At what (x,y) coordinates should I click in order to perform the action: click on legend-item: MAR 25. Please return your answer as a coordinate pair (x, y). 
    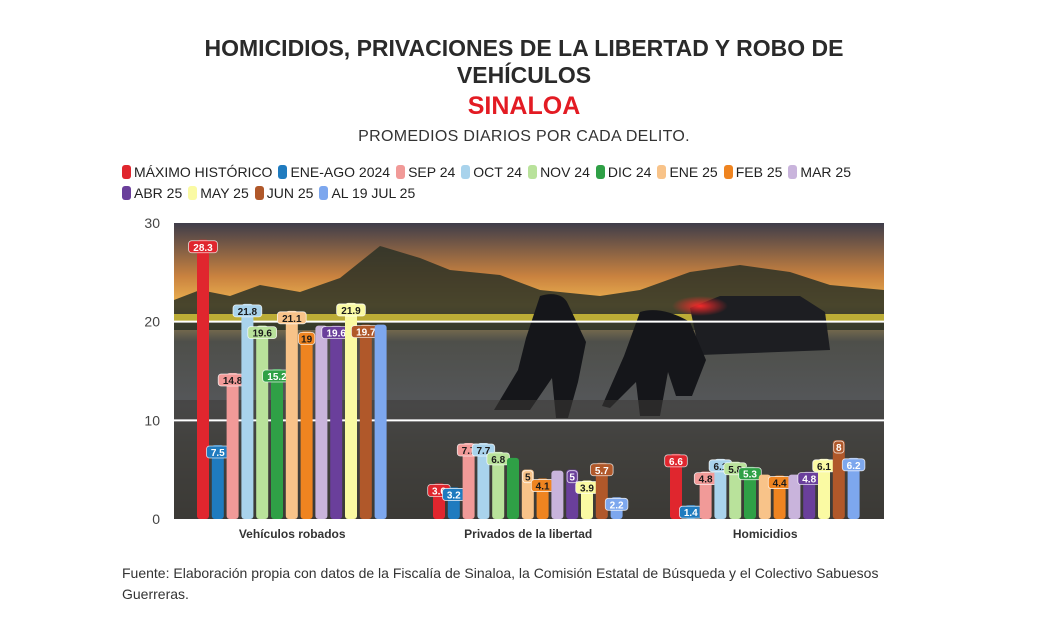
    Looking at the image, I should click on (819, 172).